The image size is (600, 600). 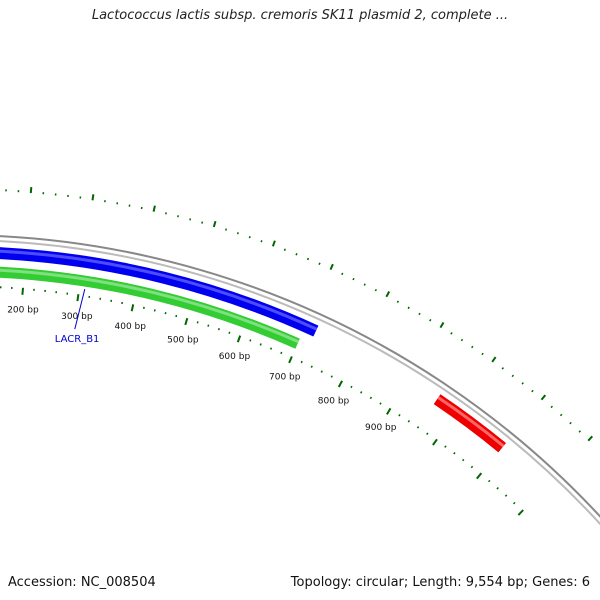 I want to click on scale-label: 600 bp, so click(x=235, y=357).